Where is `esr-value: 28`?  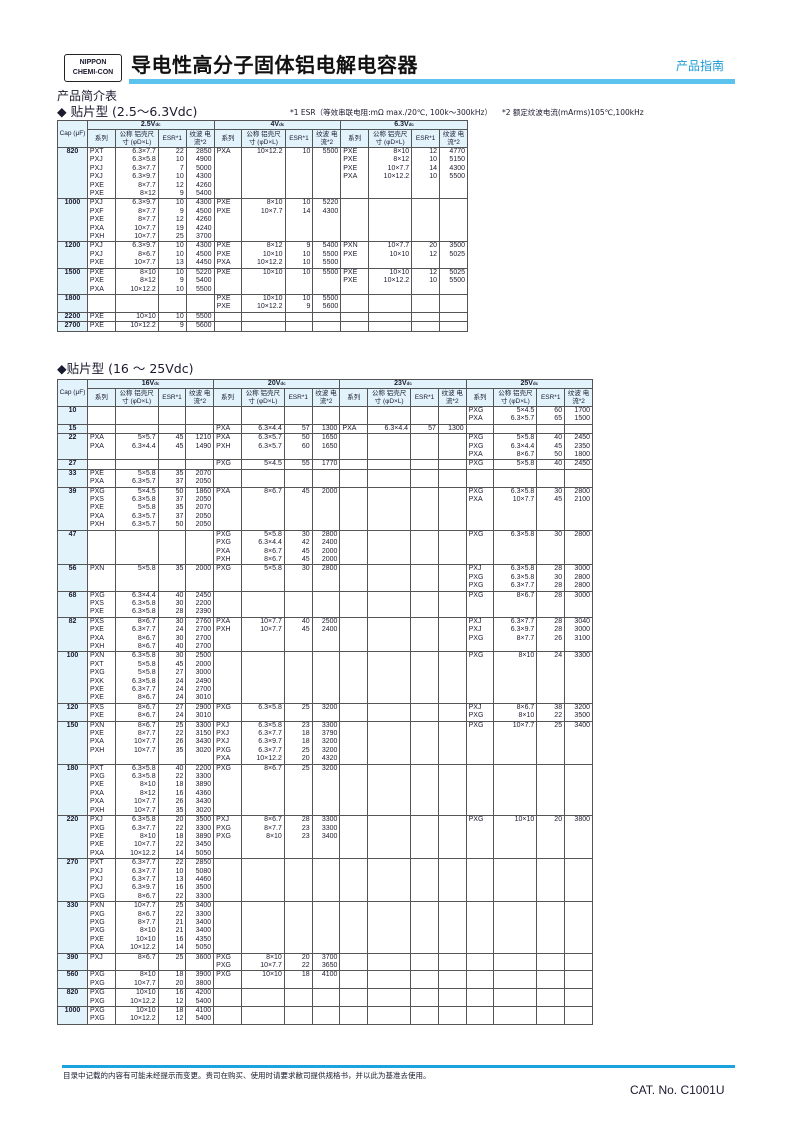
esr-value: 28 is located at coordinates (558, 569).